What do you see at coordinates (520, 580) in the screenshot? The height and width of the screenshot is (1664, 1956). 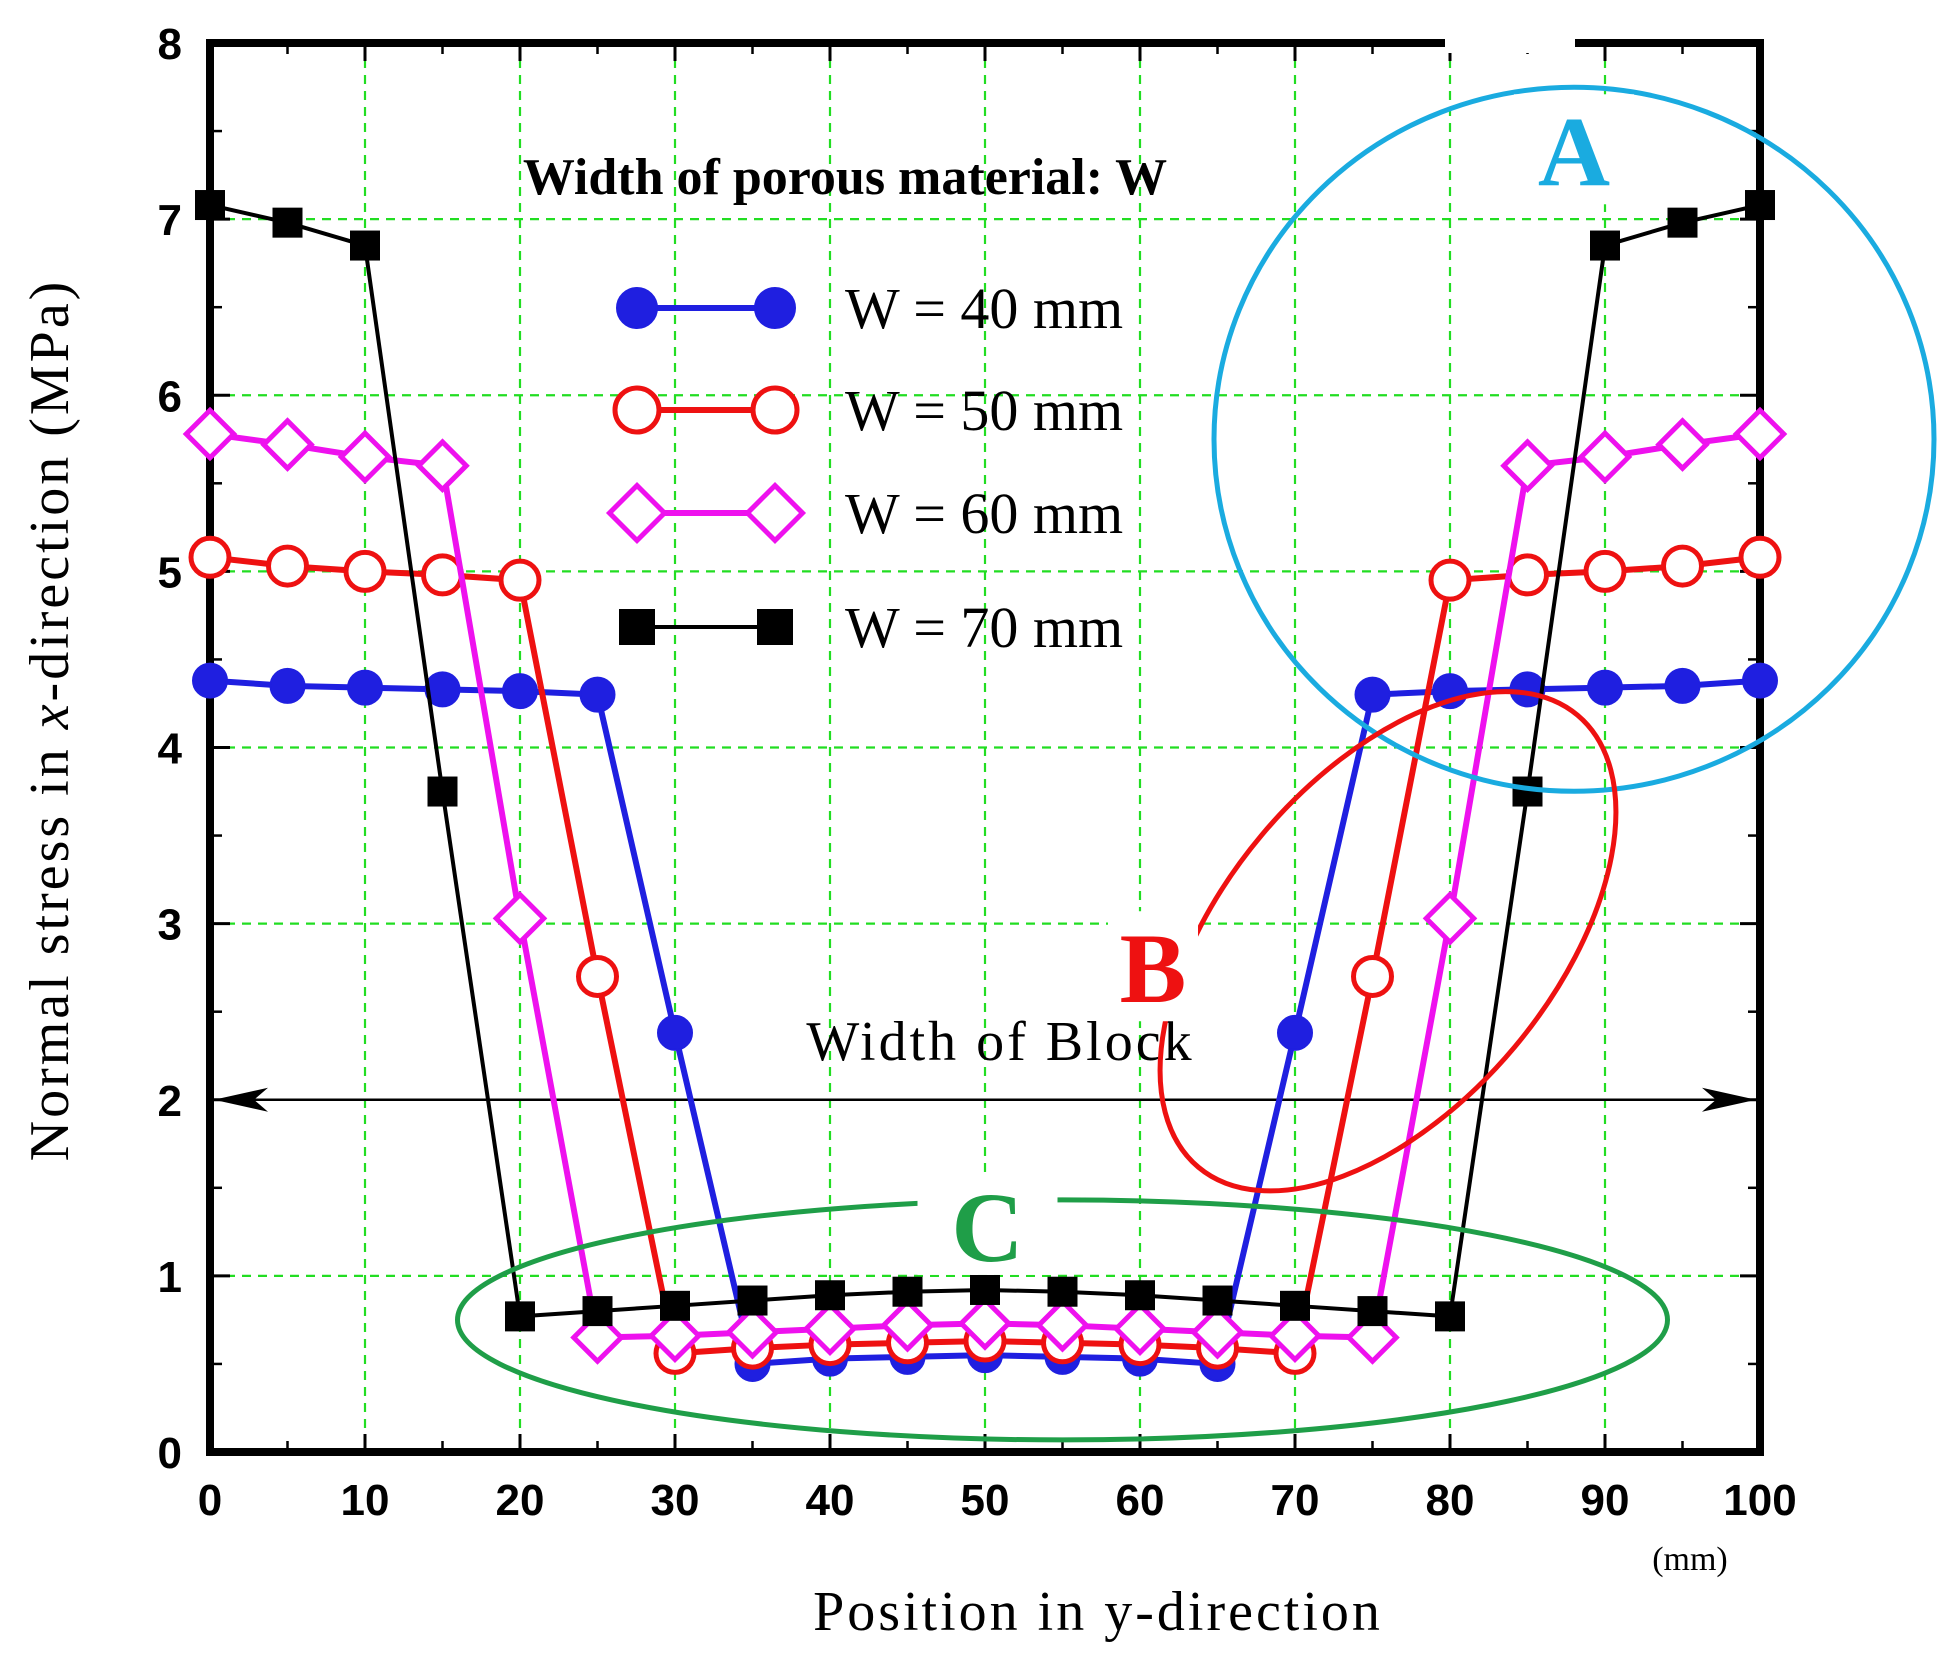 I see `data-point-w-50-mm-x20` at bounding box center [520, 580].